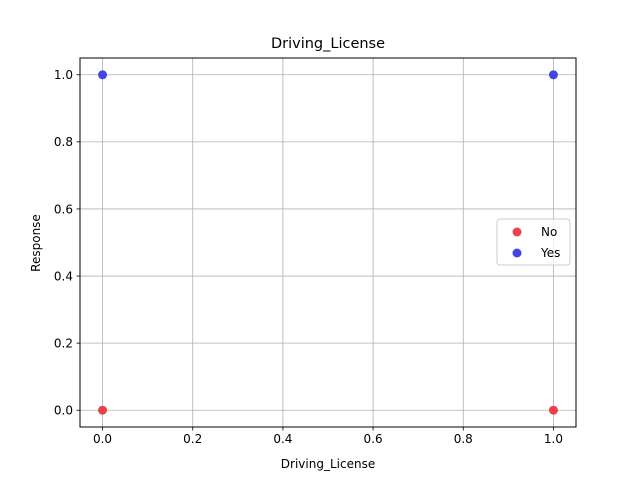 Image resolution: width=640 pixels, height=480 pixels. I want to click on x-tick-label: 0.0, so click(102, 439).